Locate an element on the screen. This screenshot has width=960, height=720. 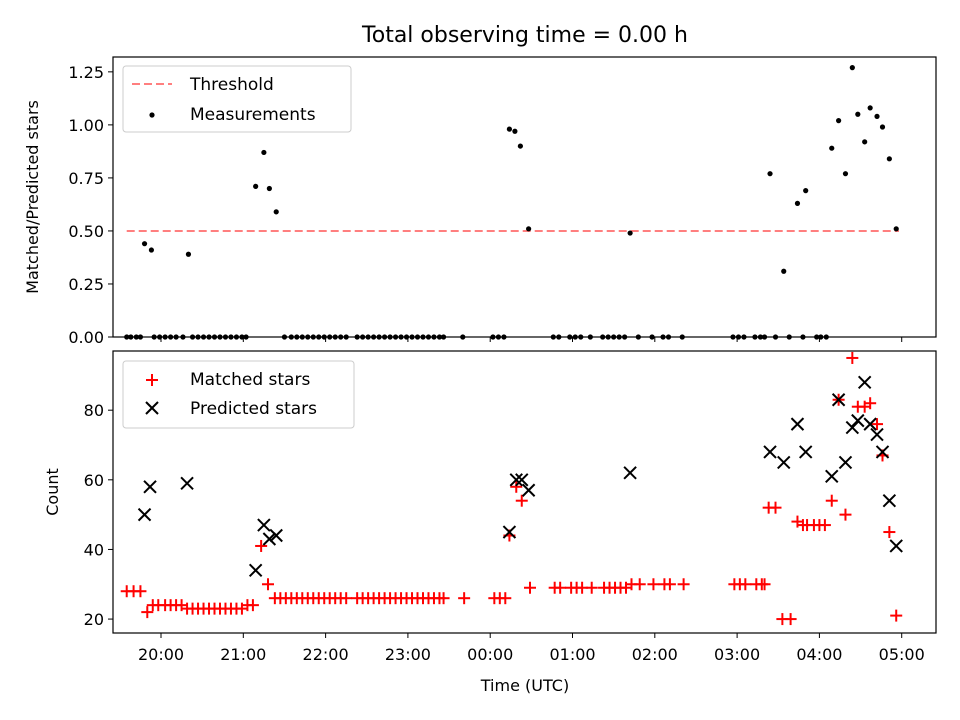
legend-matched-label: Matched stars is located at coordinates (250, 380).